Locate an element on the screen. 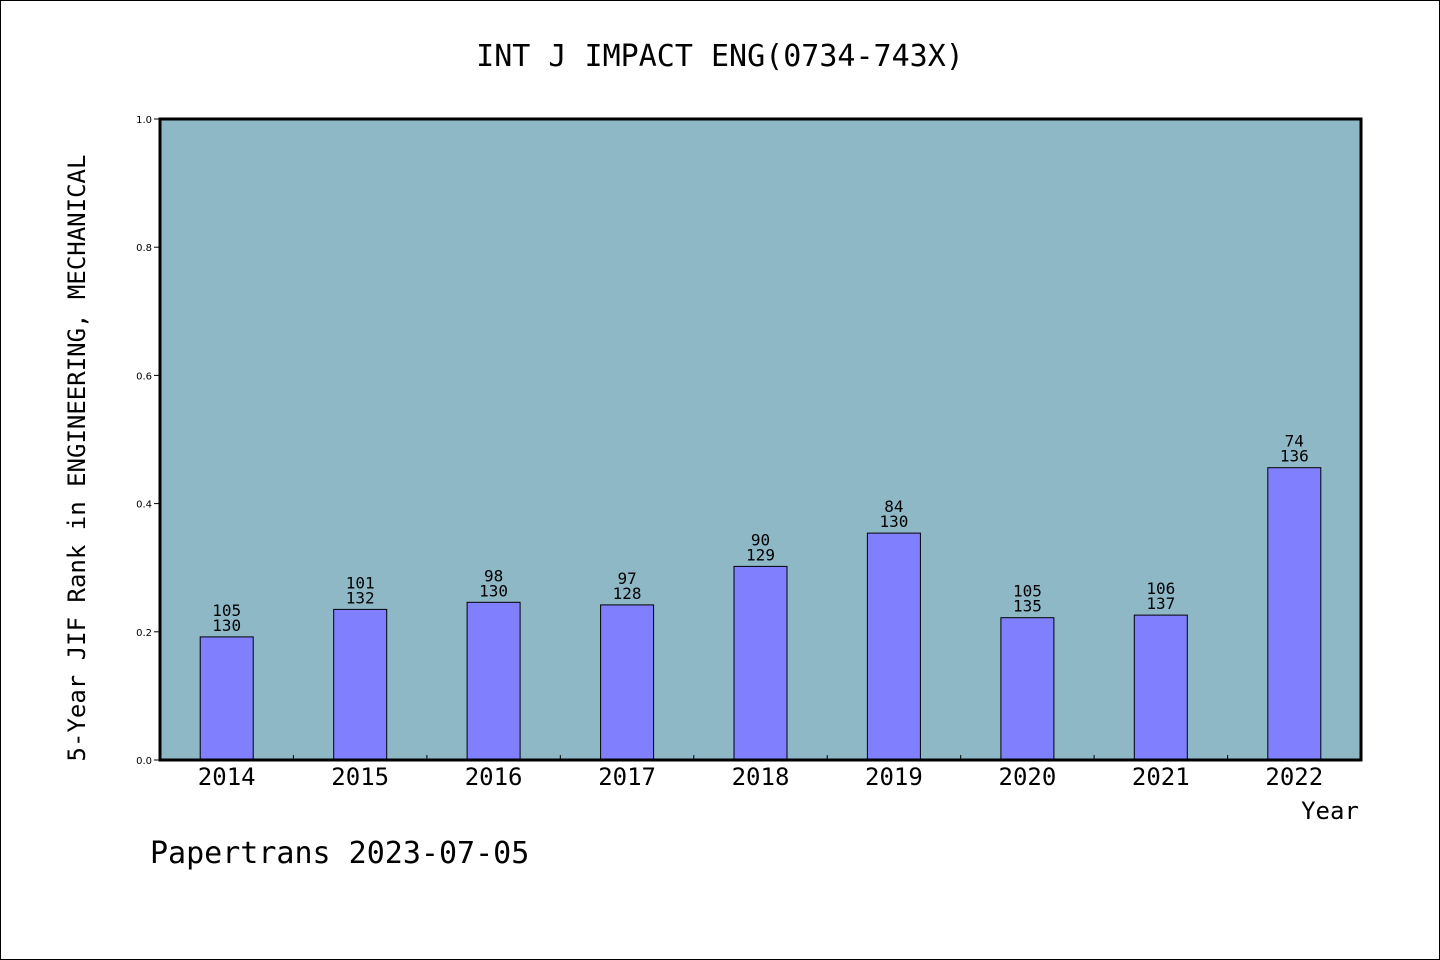 The width and height of the screenshot is (1440, 960). data-label-total-2016: 130 is located at coordinates (493, 590).